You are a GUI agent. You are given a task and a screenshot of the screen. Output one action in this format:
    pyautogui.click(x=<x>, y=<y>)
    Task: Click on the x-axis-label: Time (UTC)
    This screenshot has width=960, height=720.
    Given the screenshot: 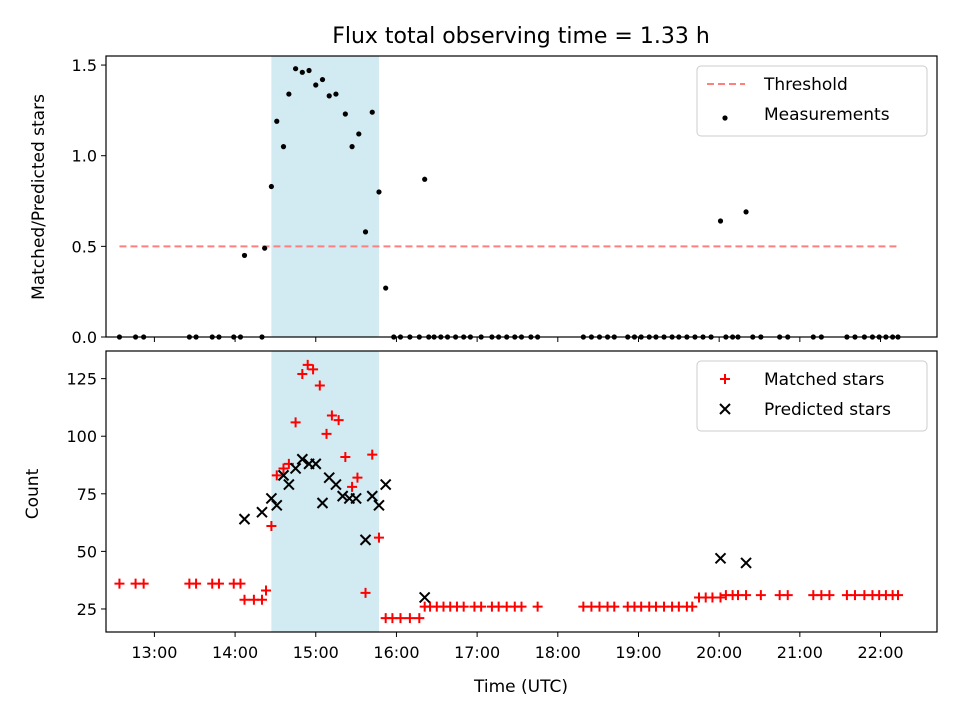 What is the action you would take?
    pyautogui.click(x=520, y=687)
    